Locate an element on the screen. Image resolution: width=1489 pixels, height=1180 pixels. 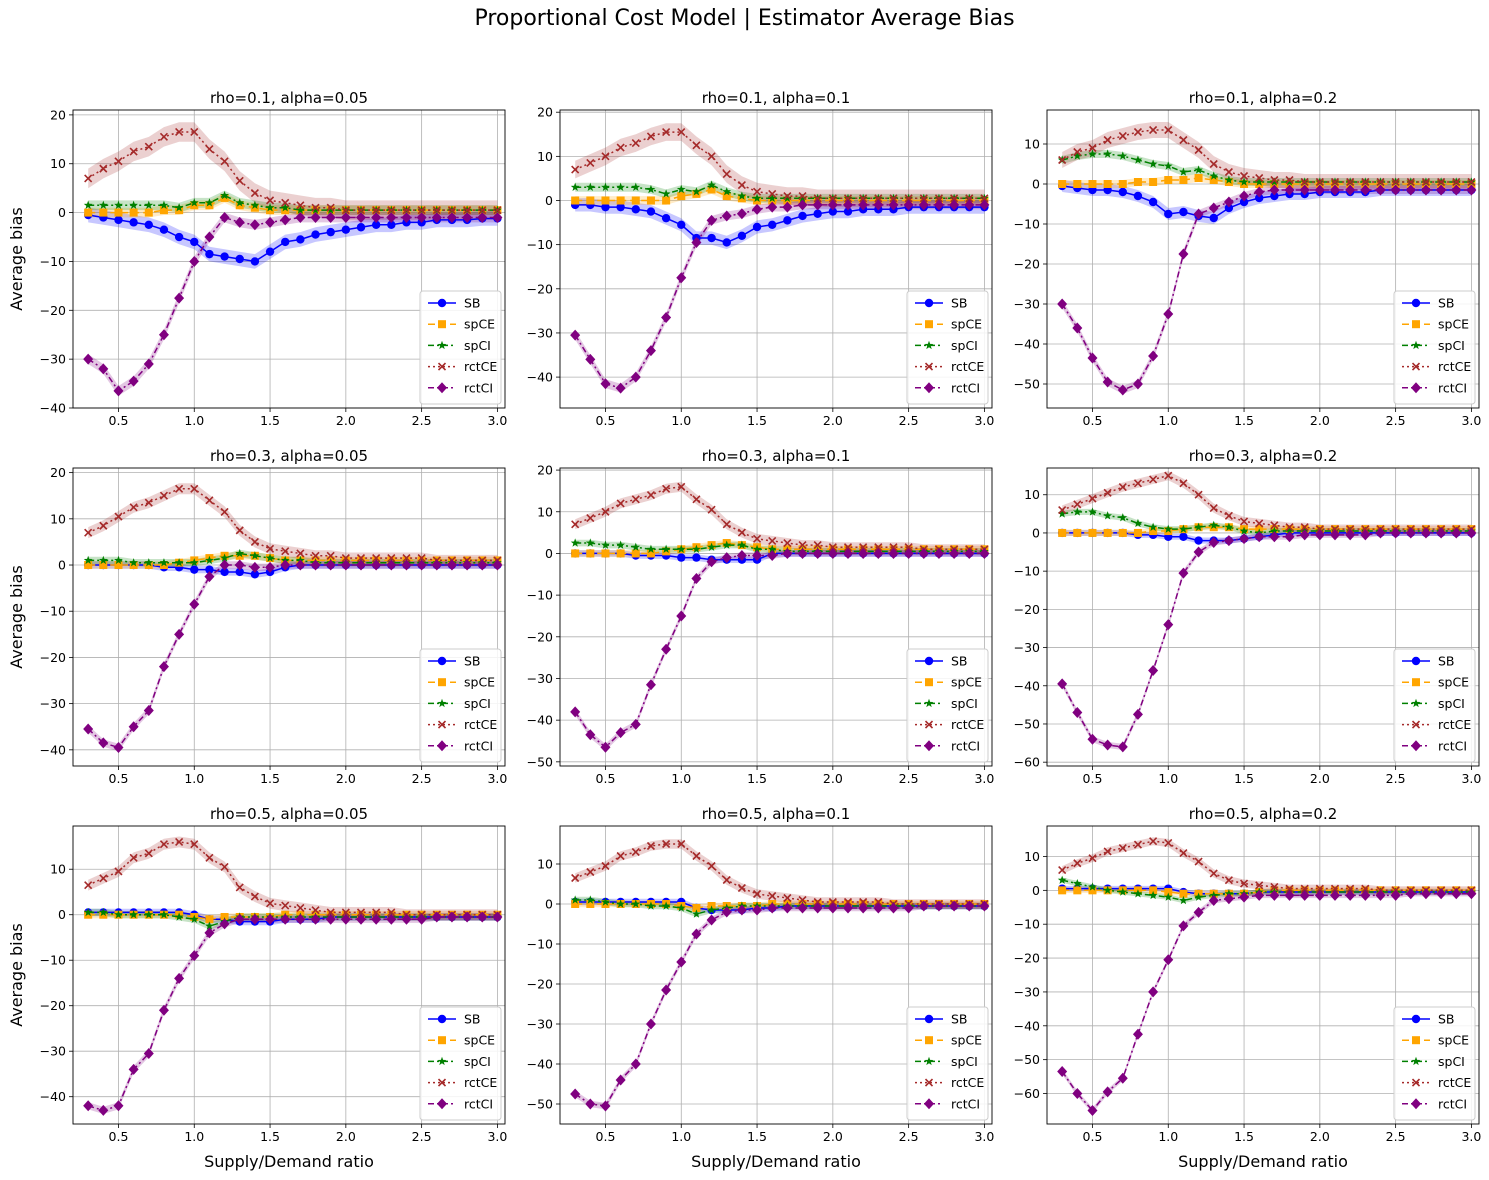
series-line-spCI is located at coordinates (780, 547).